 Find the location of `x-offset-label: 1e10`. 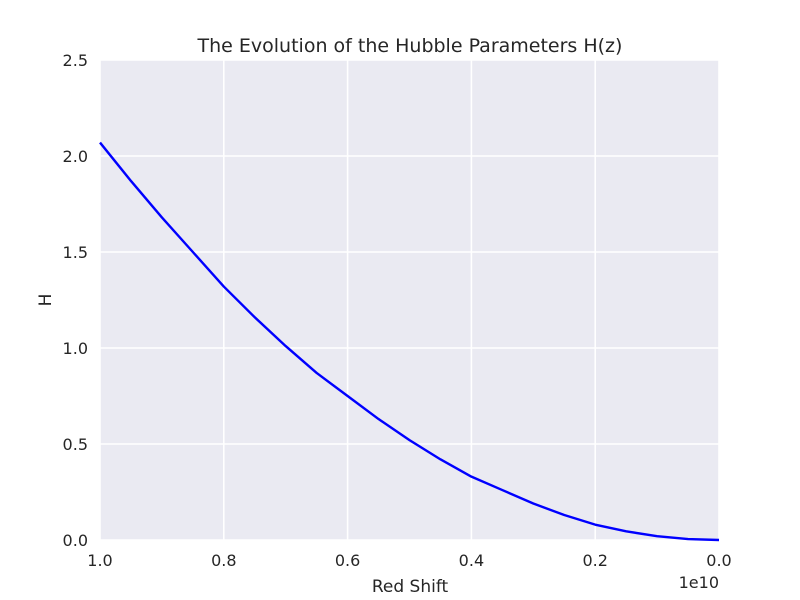

x-offset-label: 1e10 is located at coordinates (699, 582).